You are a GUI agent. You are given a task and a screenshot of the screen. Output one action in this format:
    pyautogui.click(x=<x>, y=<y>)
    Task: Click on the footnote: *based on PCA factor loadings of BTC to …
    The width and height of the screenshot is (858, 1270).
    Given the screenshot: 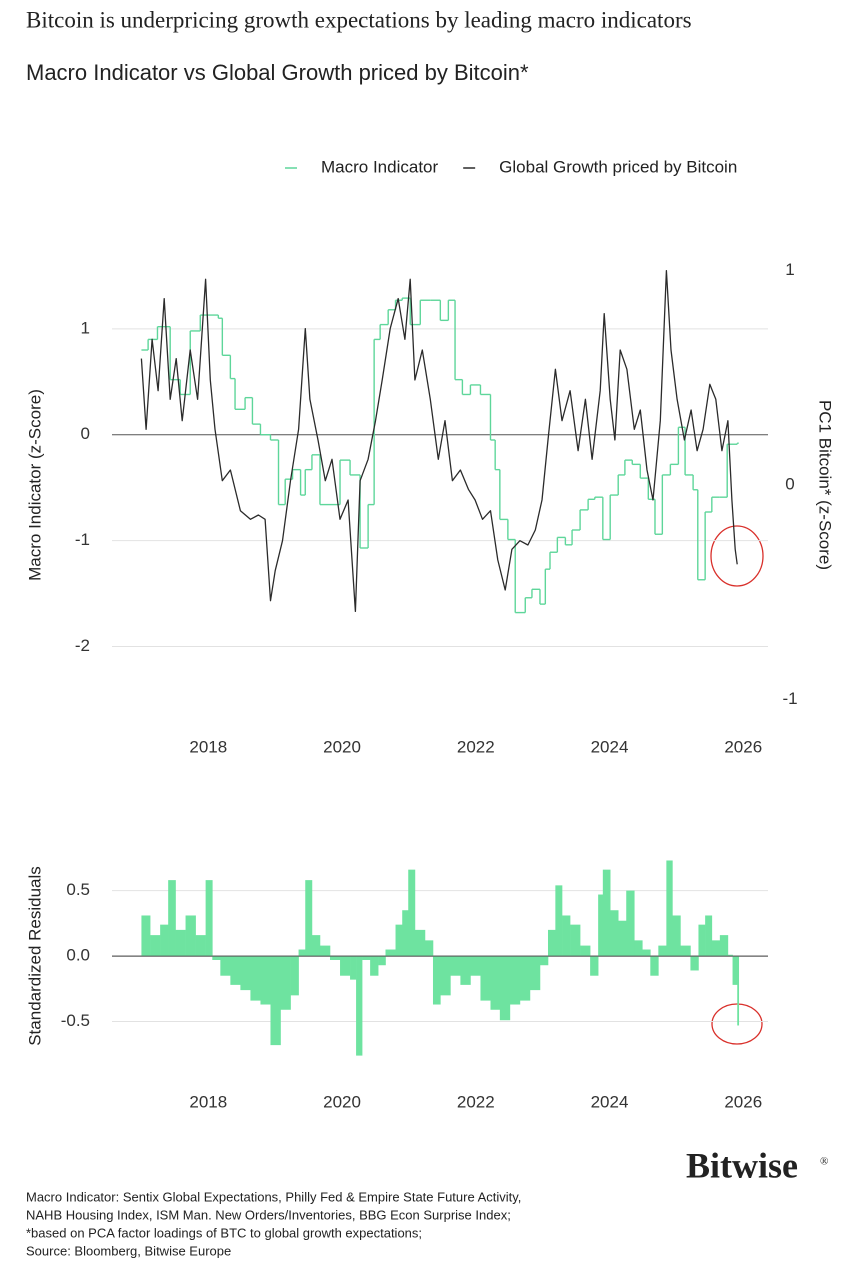 What is the action you would take?
    pyautogui.click(x=224, y=1232)
    